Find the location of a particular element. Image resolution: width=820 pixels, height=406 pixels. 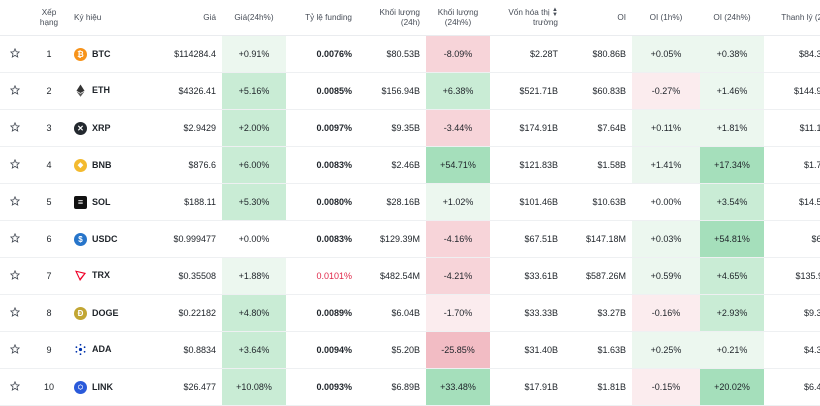

symbol-cell: Ð DOGE is located at coordinates (108, 313).